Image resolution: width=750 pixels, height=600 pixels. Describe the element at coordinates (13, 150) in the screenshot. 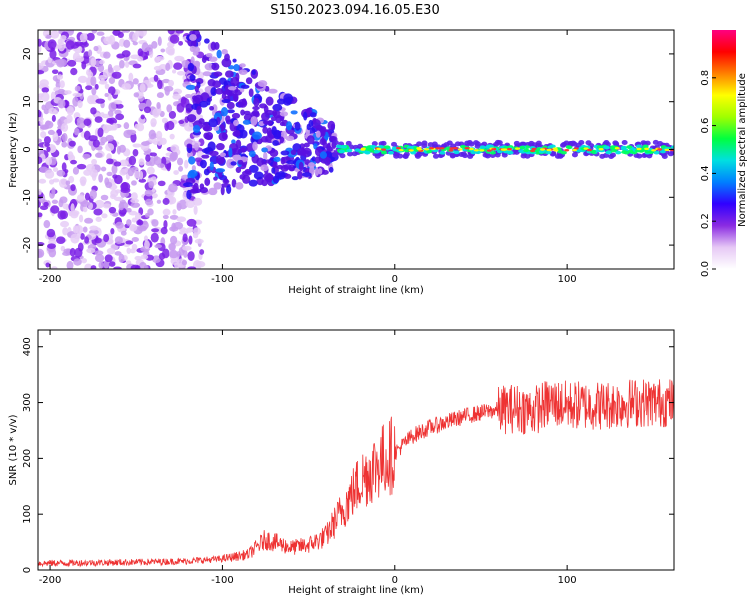

I see `spectrogram-ylabel: Frequency (Hz)` at that location.